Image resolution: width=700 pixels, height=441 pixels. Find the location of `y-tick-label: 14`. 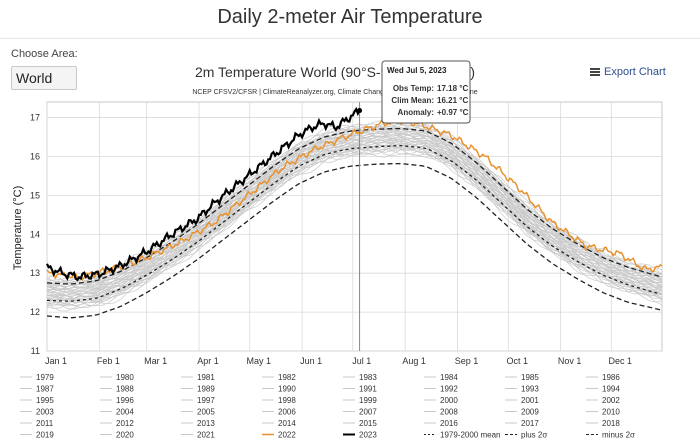

y-tick-label: 14 is located at coordinates (35, 234).